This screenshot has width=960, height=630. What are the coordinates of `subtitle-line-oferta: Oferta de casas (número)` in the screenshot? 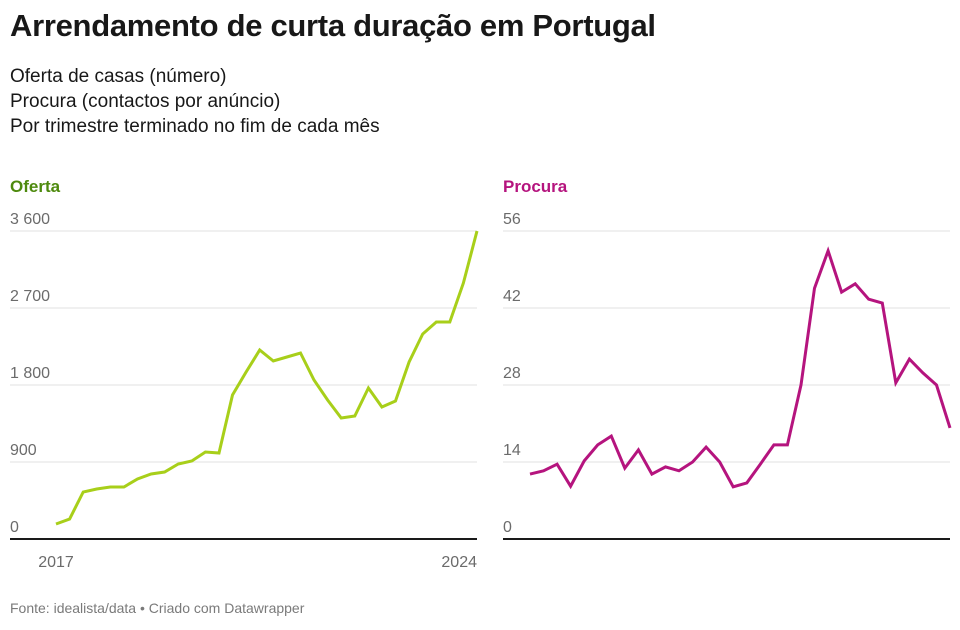 It's located at (118, 76).